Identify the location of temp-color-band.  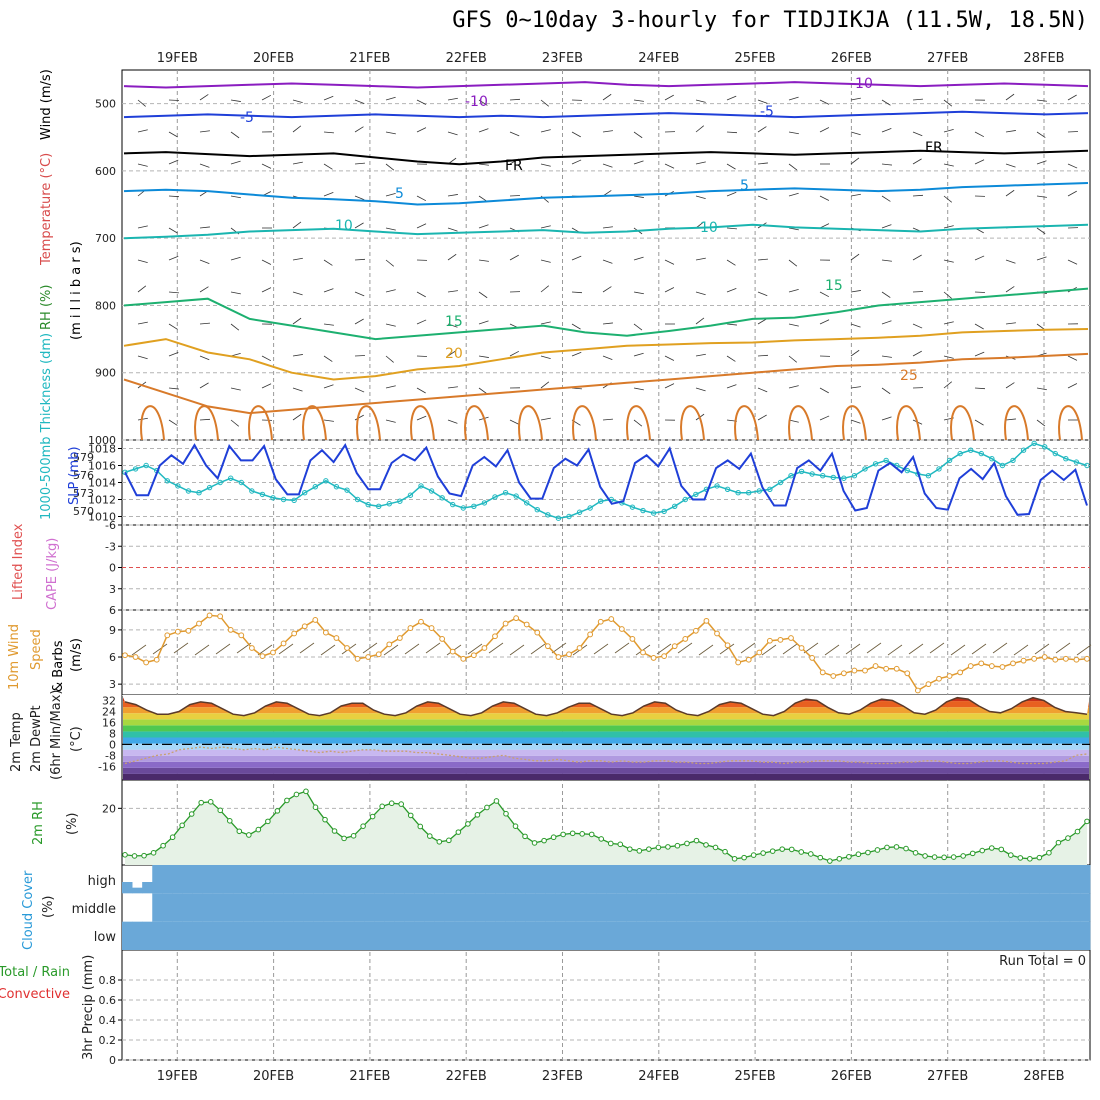
(606, 770).